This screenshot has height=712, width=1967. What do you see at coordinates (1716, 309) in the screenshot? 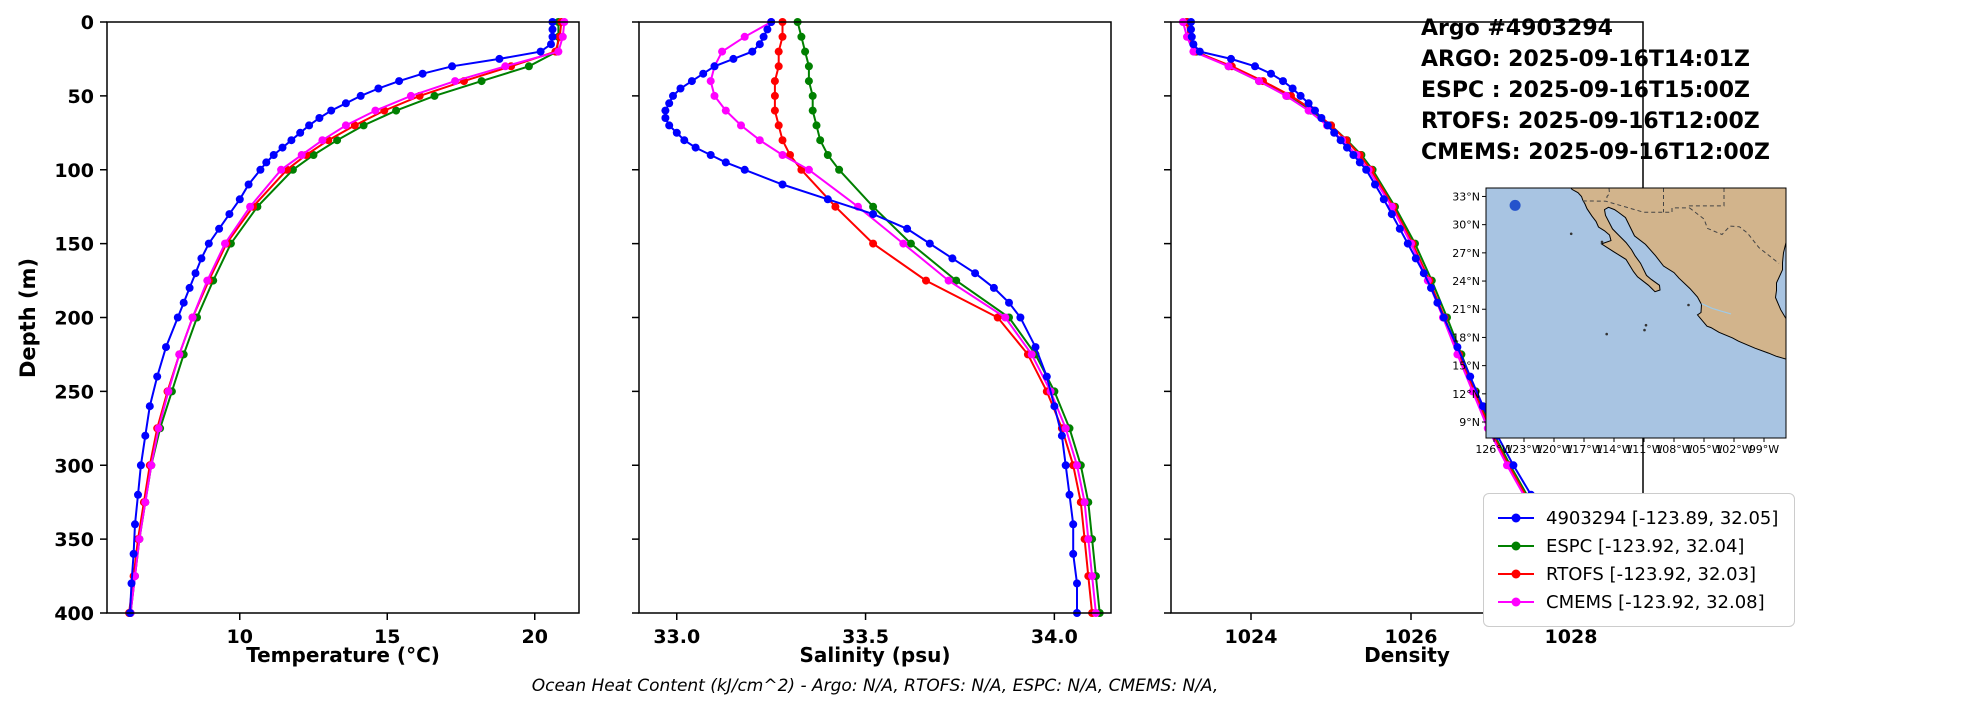
I see `river-line` at bounding box center [1716, 309].